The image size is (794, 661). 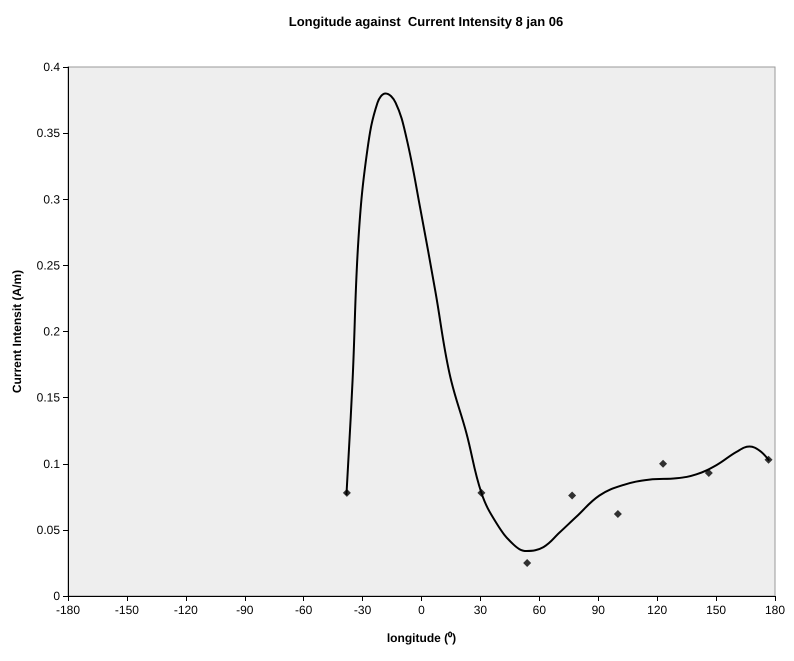 What do you see at coordinates (303, 610) in the screenshot?
I see `x-tick-label: -60` at bounding box center [303, 610].